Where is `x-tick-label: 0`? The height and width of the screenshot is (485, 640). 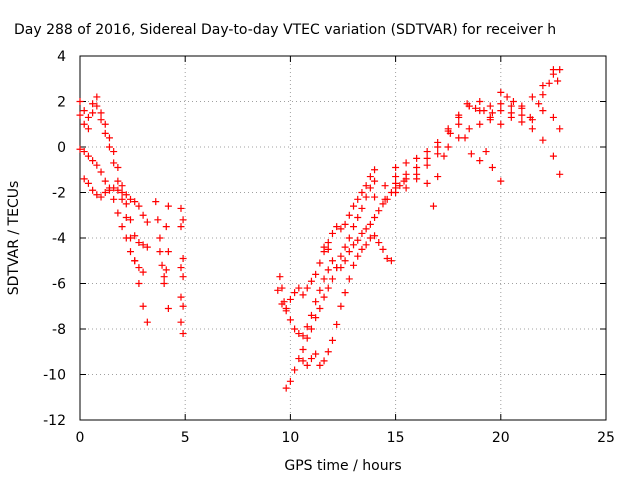 x-tick-label: 0 is located at coordinates (80, 438).